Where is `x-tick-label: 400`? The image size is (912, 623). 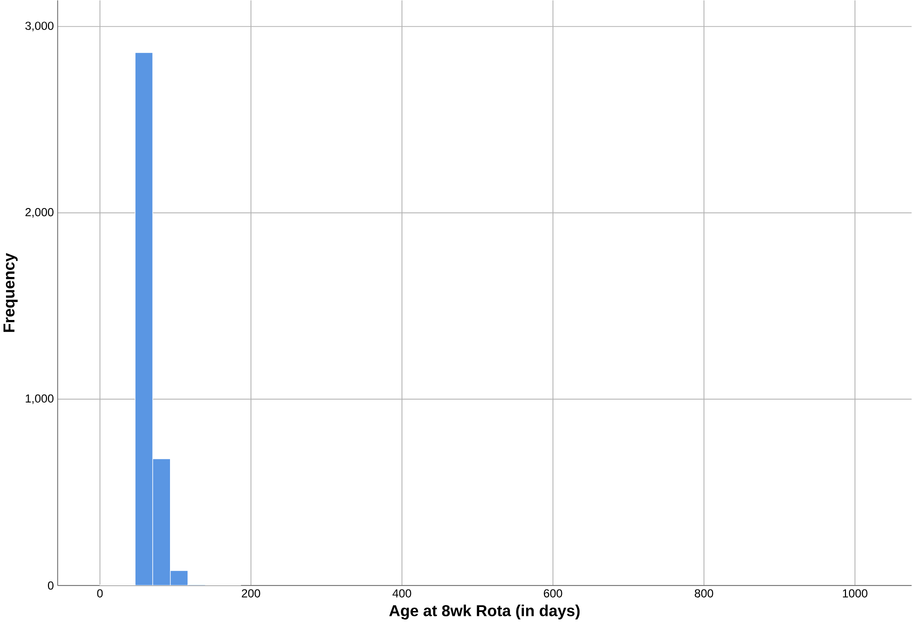 x-tick-label: 400 is located at coordinates (402, 593).